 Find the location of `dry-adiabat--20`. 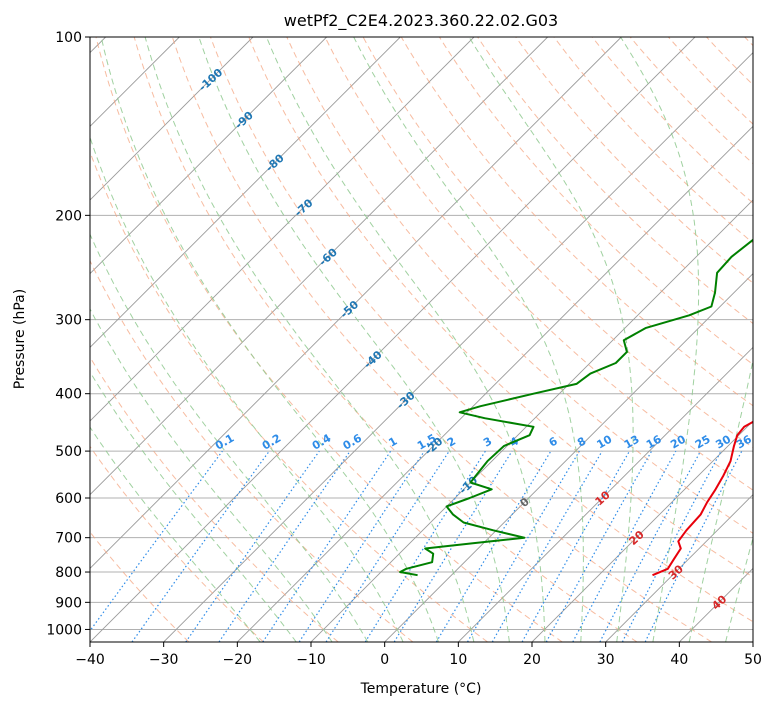

dry-adiabat--20 is located at coordinates (177, 543).